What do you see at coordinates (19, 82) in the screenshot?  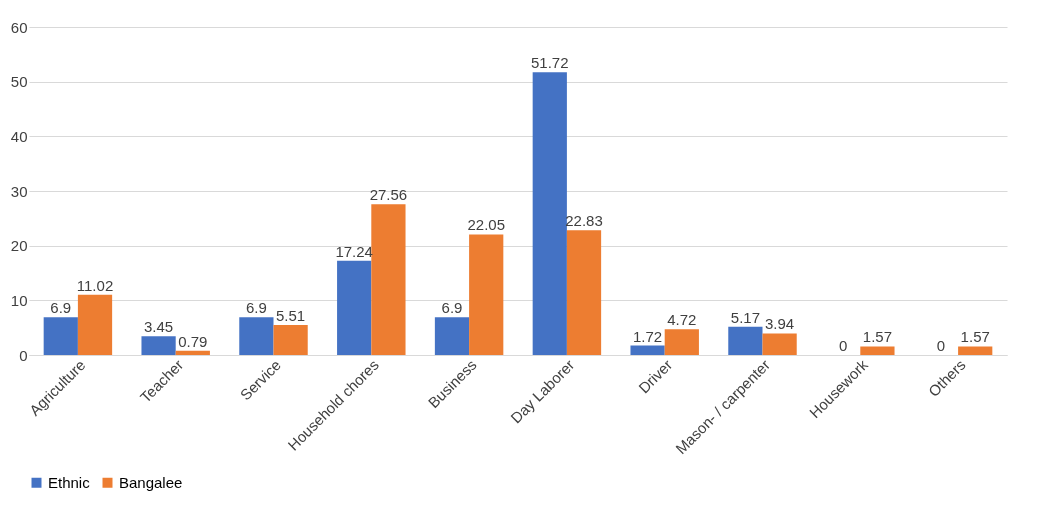 I see `y-tick-label: 50` at bounding box center [19, 82].